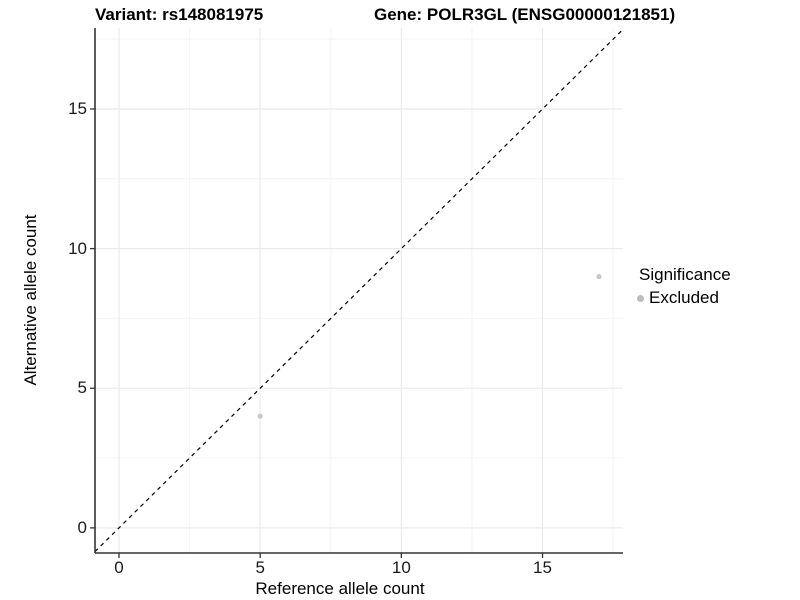 The height and width of the screenshot is (600, 800). Describe the element at coordinates (82, 388) in the screenshot. I see `y-tick-label: 5` at that location.